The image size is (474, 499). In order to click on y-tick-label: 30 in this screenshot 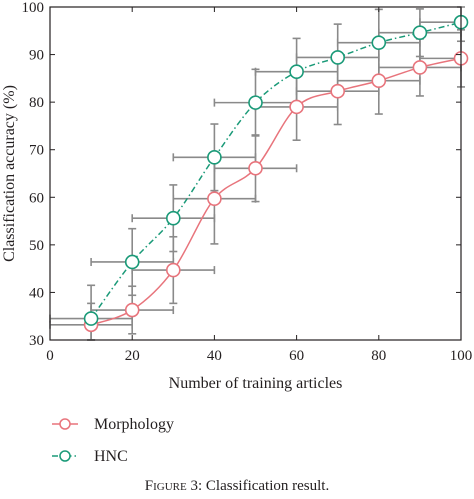, I will do `click(36, 341)`.